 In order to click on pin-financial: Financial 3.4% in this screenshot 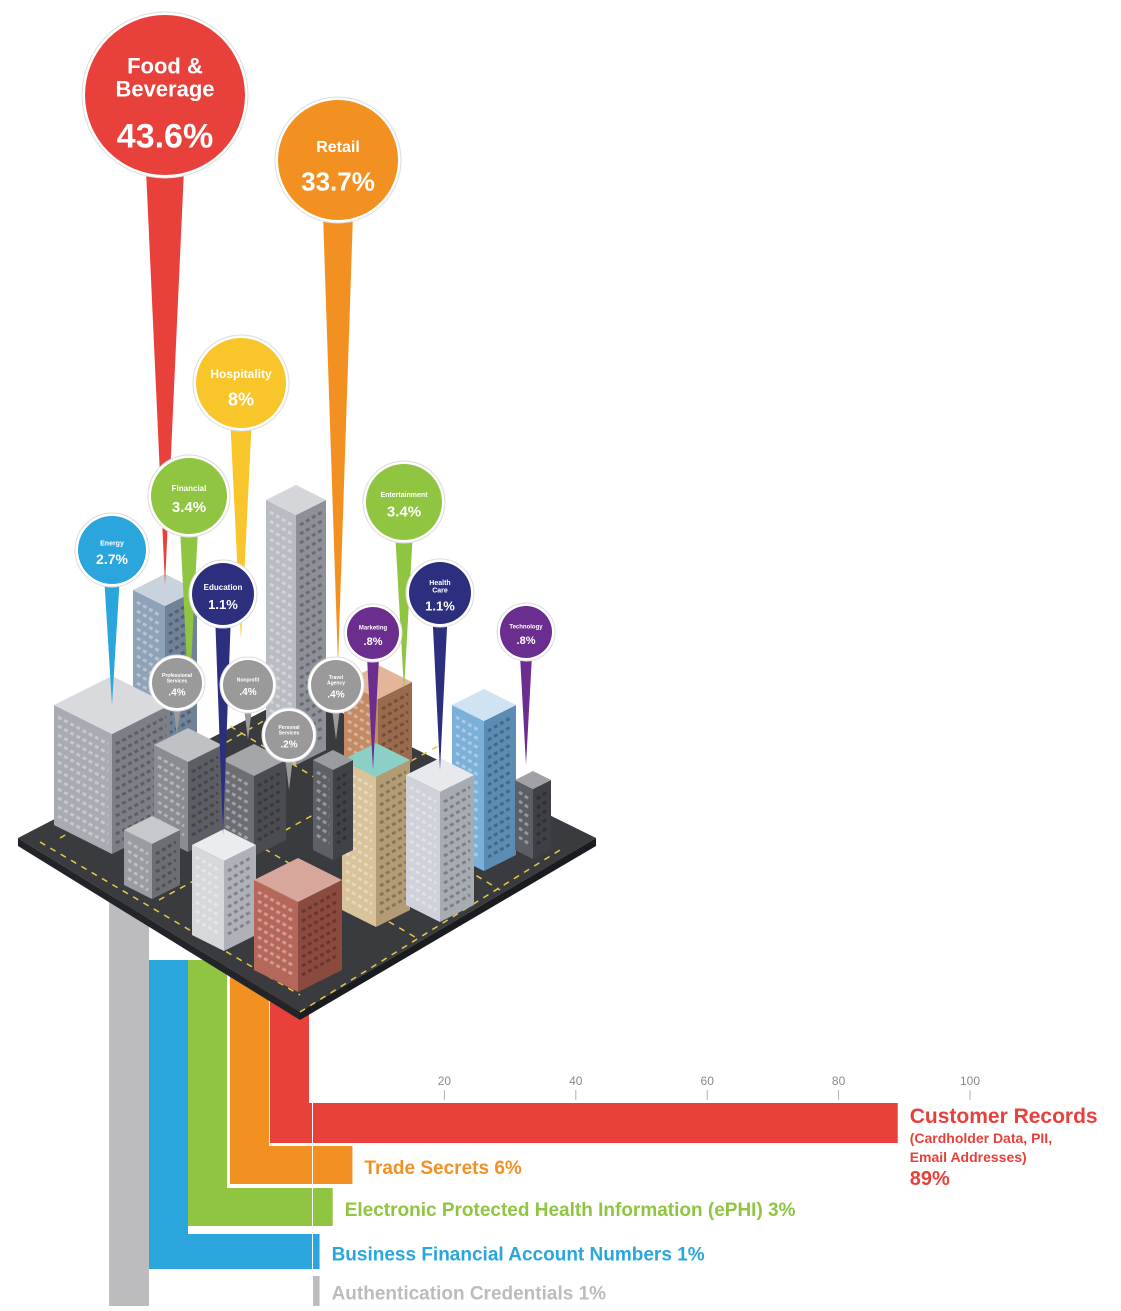, I will do `click(189, 579)`.